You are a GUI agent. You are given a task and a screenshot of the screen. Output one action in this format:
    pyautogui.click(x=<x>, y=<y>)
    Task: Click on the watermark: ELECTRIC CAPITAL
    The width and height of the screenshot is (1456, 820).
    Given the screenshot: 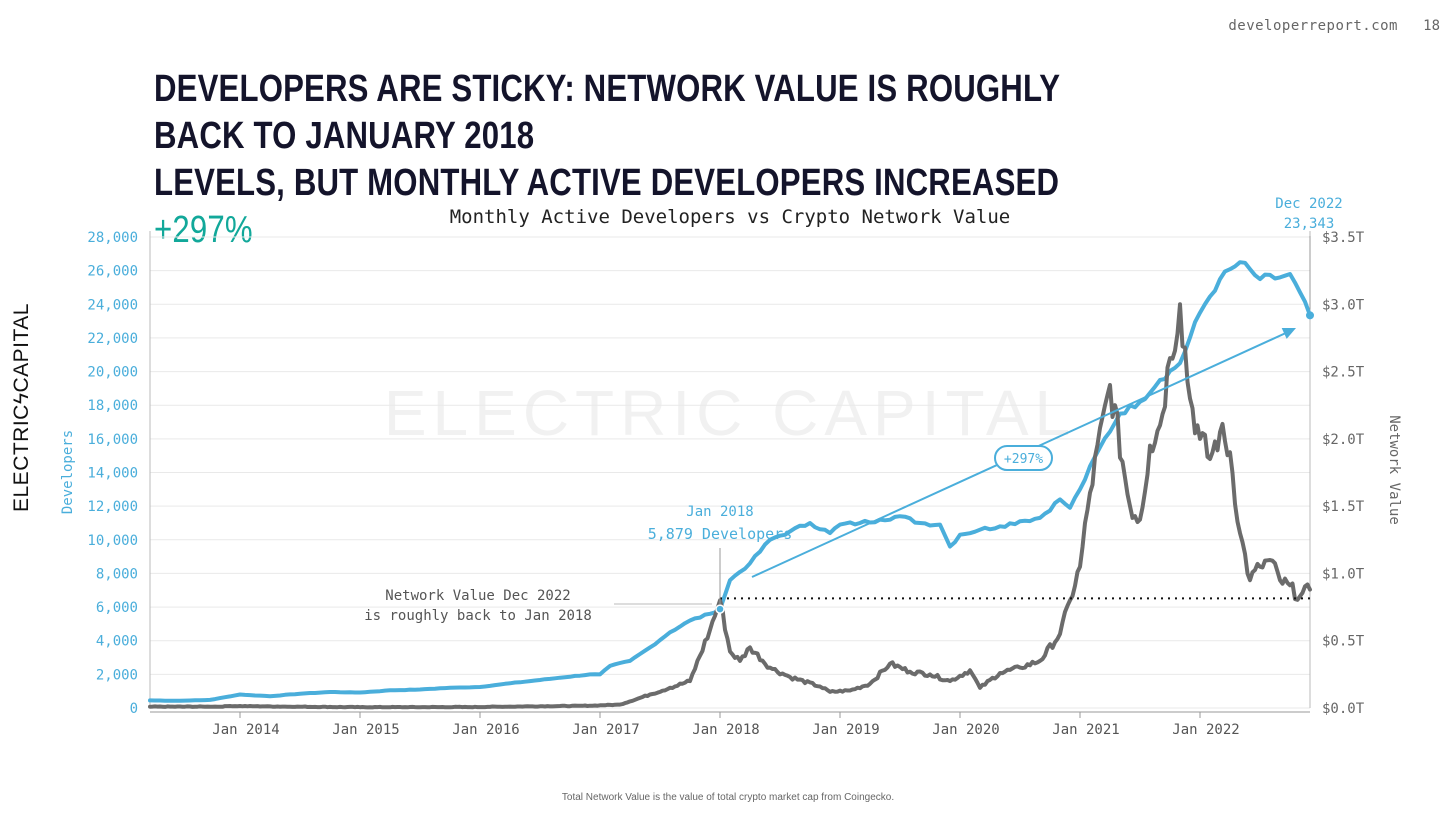 What is the action you would take?
    pyautogui.click(x=730, y=413)
    